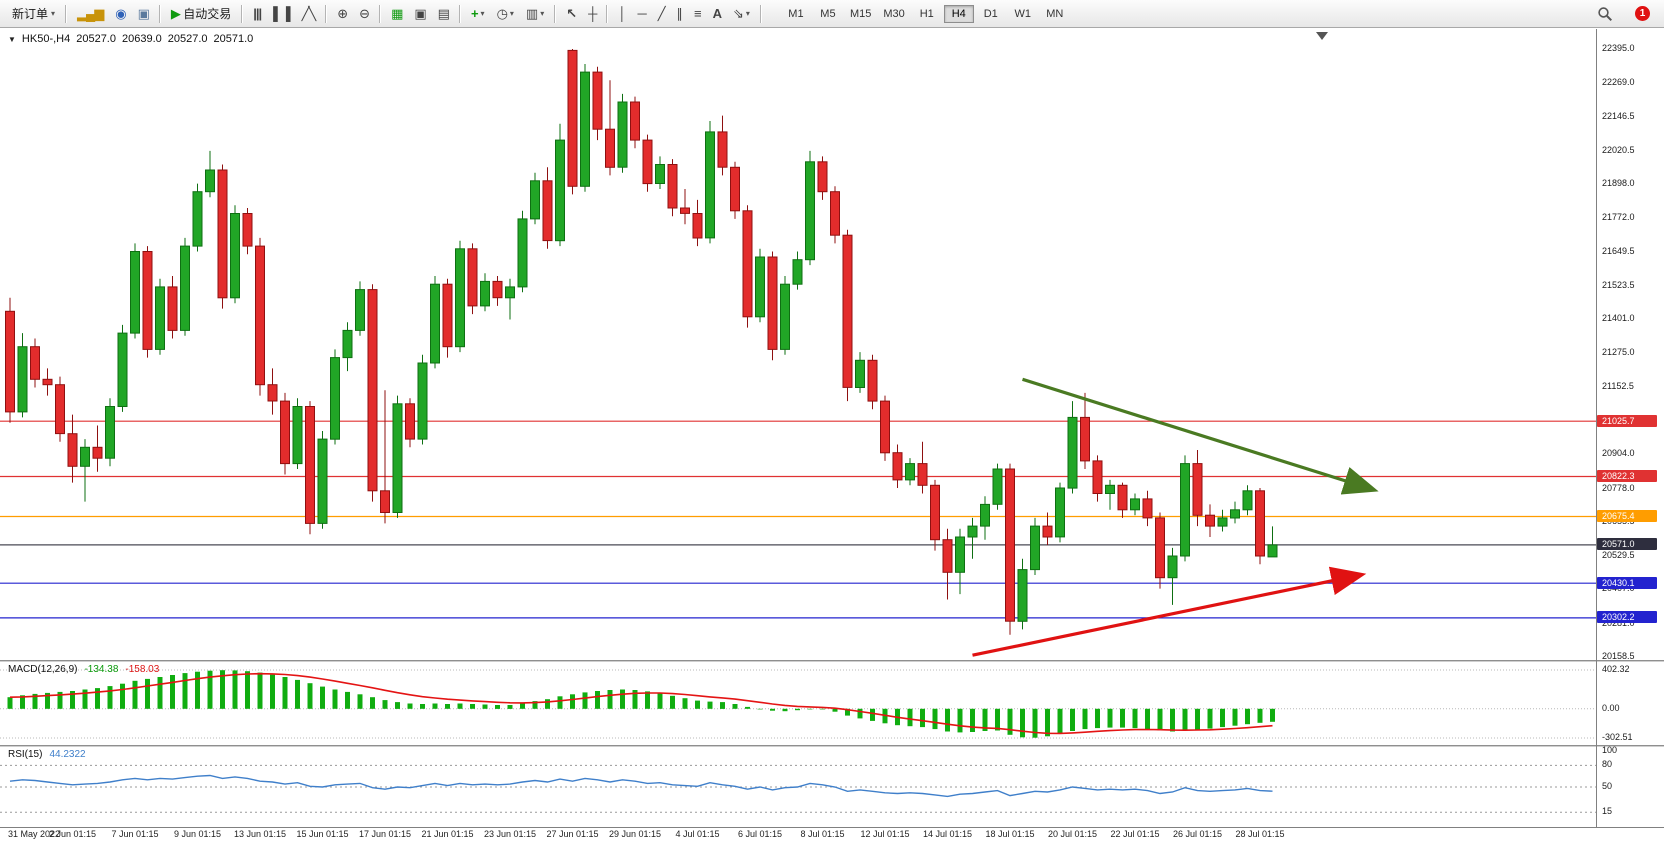 This screenshot has width=1664, height=845. I want to click on tile-windows-button: ▦, so click(396, 14).